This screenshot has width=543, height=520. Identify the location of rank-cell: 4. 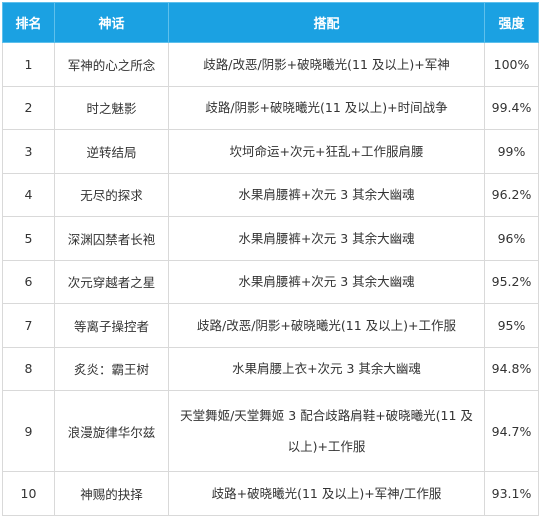
(28, 194).